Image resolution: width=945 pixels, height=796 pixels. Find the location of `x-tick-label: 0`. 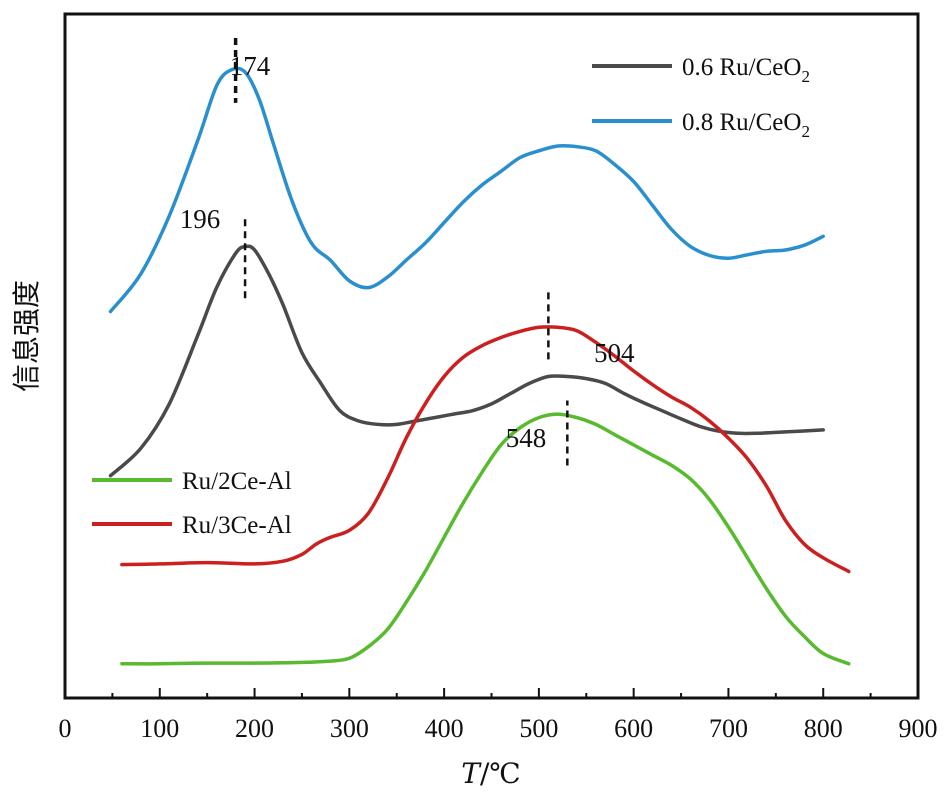

x-tick-label: 0 is located at coordinates (65, 728).